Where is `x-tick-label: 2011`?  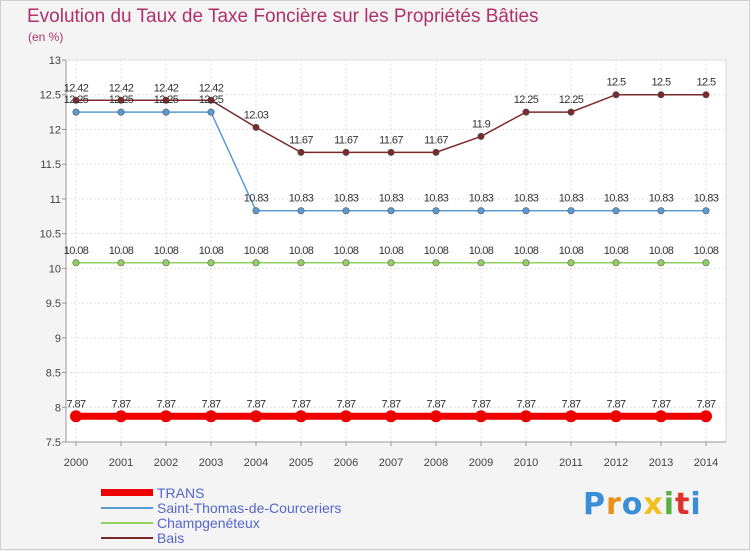 x-tick-label: 2011 is located at coordinates (571, 463).